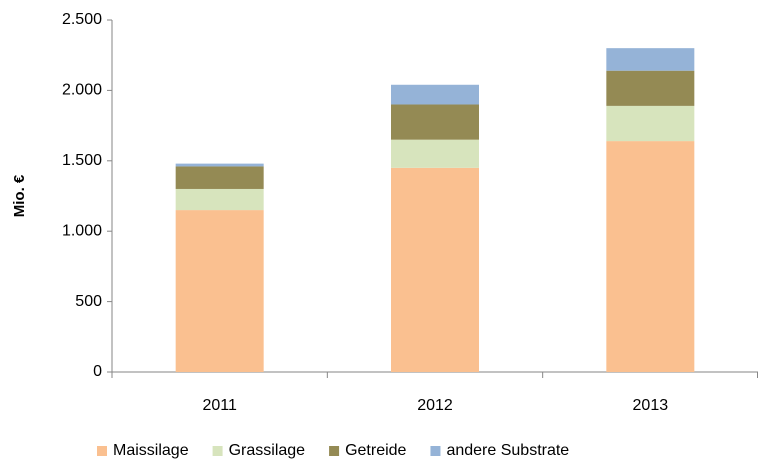  I want to click on y-axis-label: Mio. €, so click(19, 195).